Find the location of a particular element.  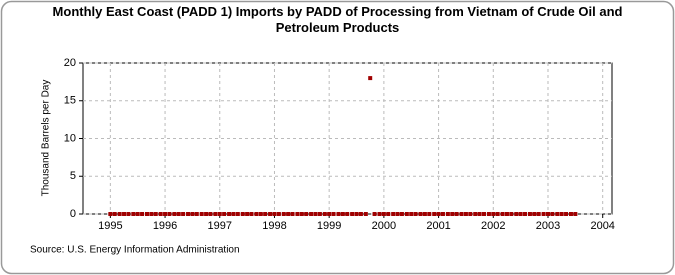

y-tick-label: 15 is located at coordinates (70, 101).